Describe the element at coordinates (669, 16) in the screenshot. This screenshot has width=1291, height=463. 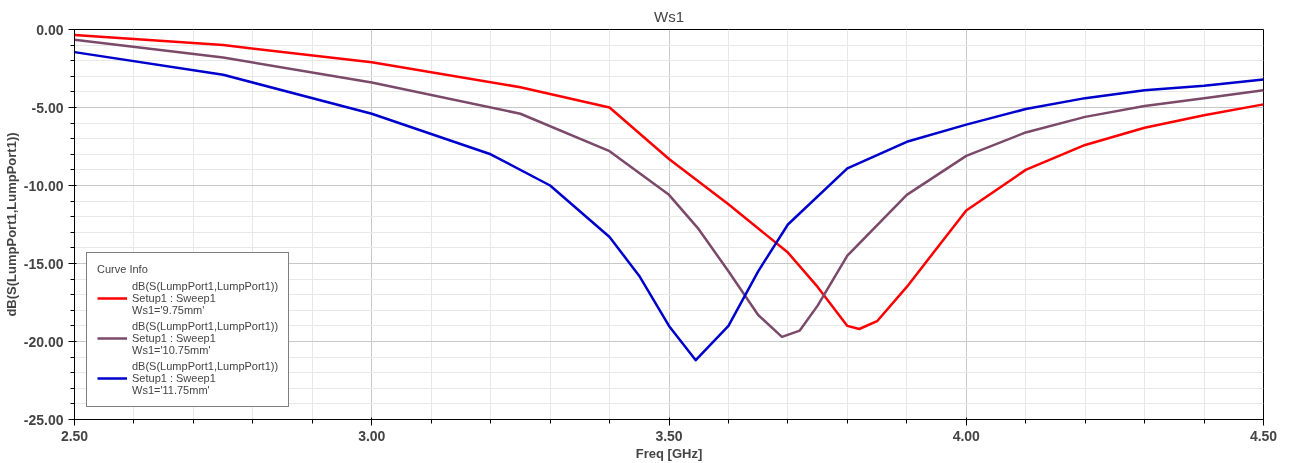
I see `chart-title: Ws1` at that location.